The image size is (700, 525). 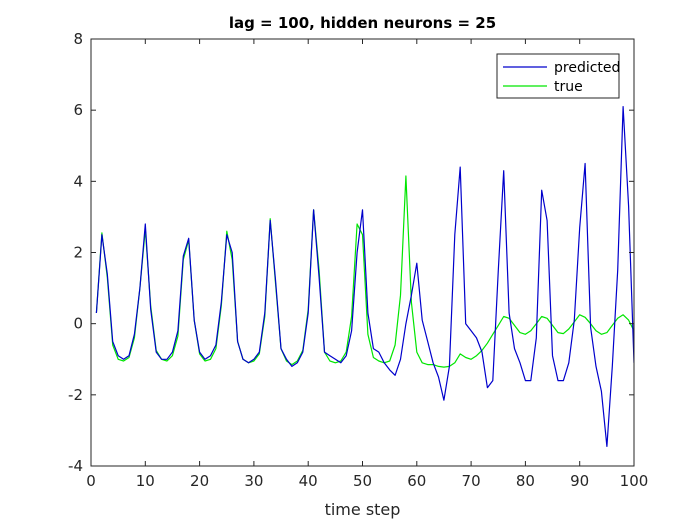 What do you see at coordinates (308, 481) in the screenshot?
I see `x-tick-label: 40` at bounding box center [308, 481].